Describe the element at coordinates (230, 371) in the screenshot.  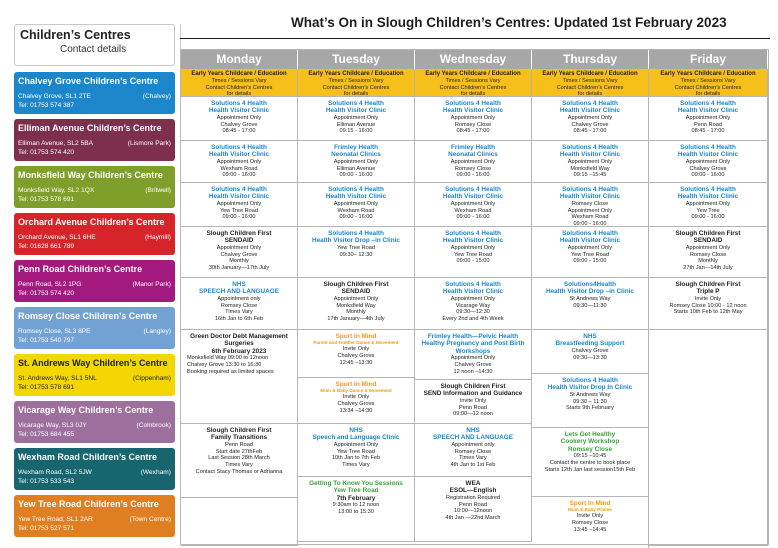
I see `session-line: Booking required as limited spaces` at that location.